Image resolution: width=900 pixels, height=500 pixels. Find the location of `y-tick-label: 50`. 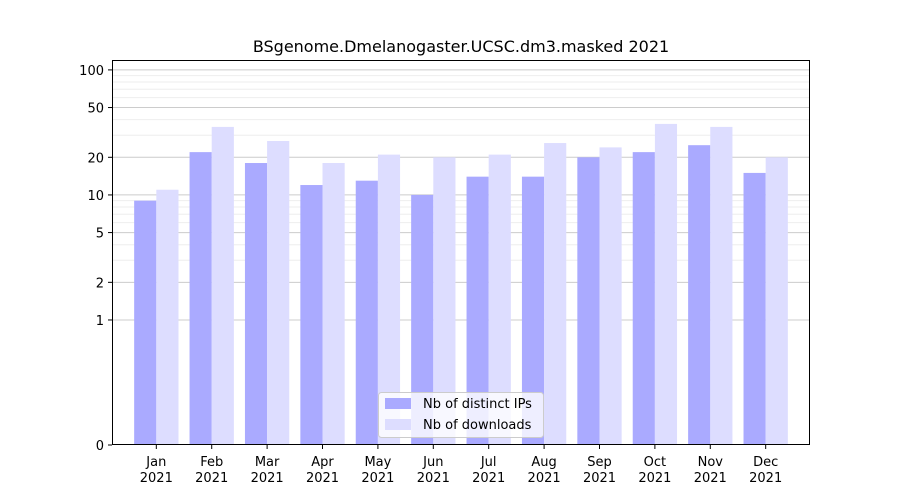

y-tick-label: 50 is located at coordinates (95, 109).